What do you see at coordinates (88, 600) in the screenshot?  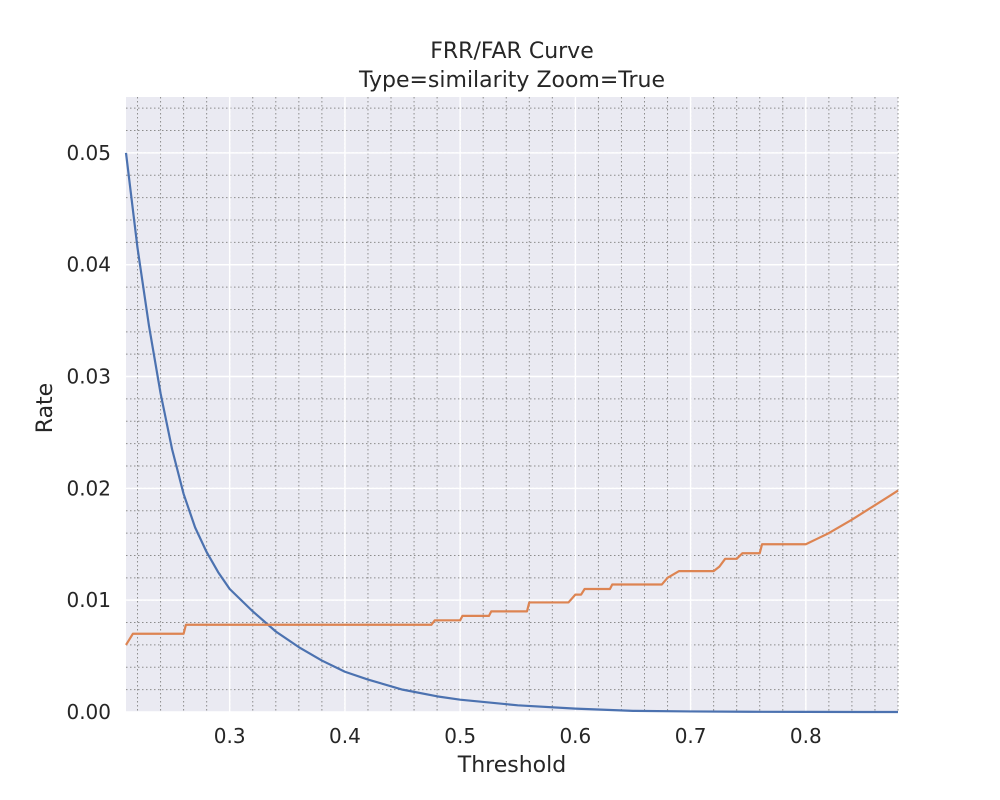 I see `y-tick-label: 0.01` at bounding box center [88, 600].